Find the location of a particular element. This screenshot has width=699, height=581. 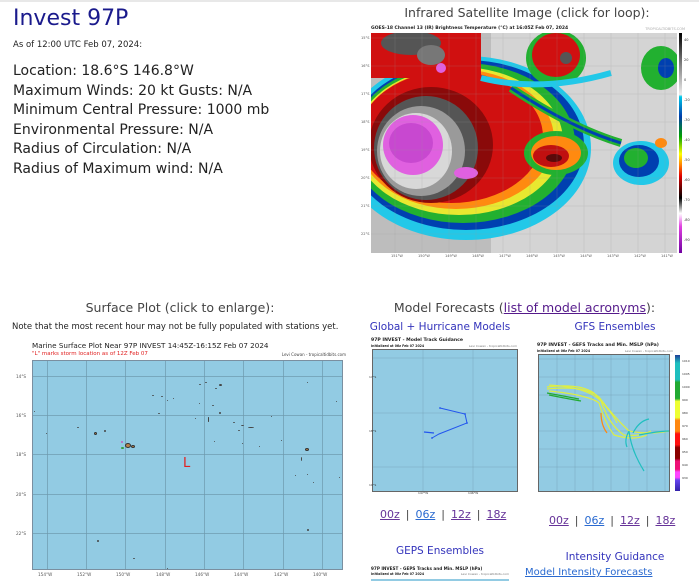

gefs-credit: Levi Cowan - tropicaltidbits.com is located at coordinates (648, 351).